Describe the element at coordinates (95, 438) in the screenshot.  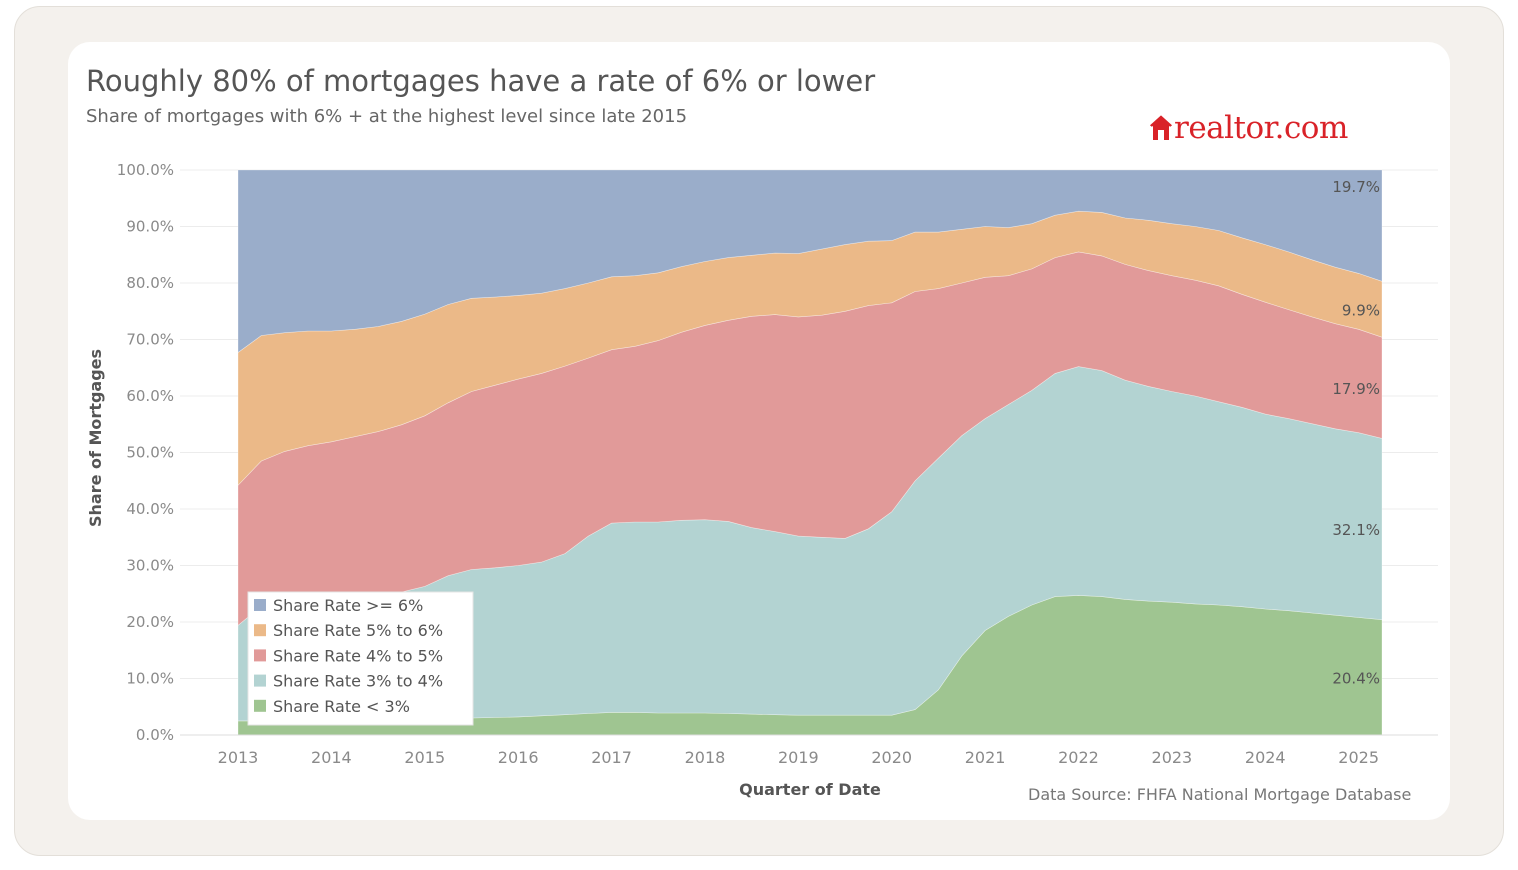
I see `y-axis-title: Share of Mortgages` at that location.